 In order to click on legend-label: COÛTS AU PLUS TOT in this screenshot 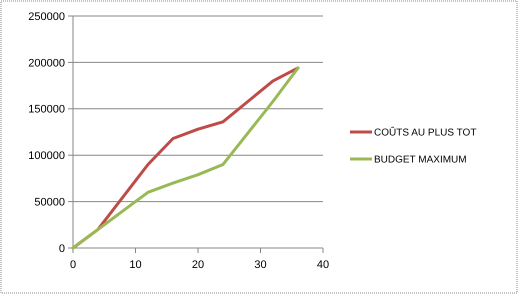, I will do `click(425, 132)`.